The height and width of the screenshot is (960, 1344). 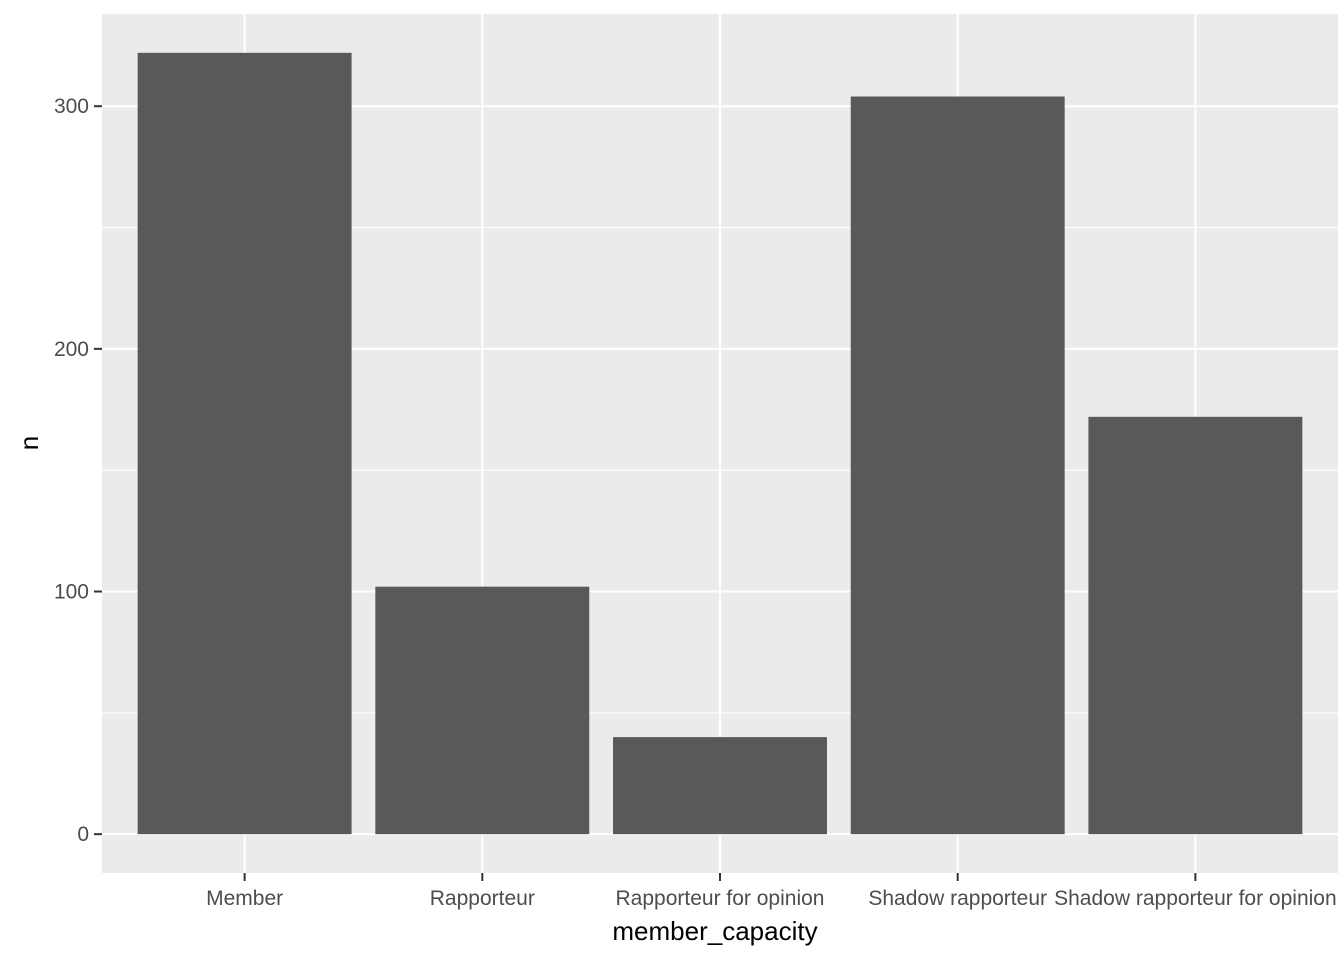 What do you see at coordinates (244, 898) in the screenshot?
I see `x-tick-label: Member` at bounding box center [244, 898].